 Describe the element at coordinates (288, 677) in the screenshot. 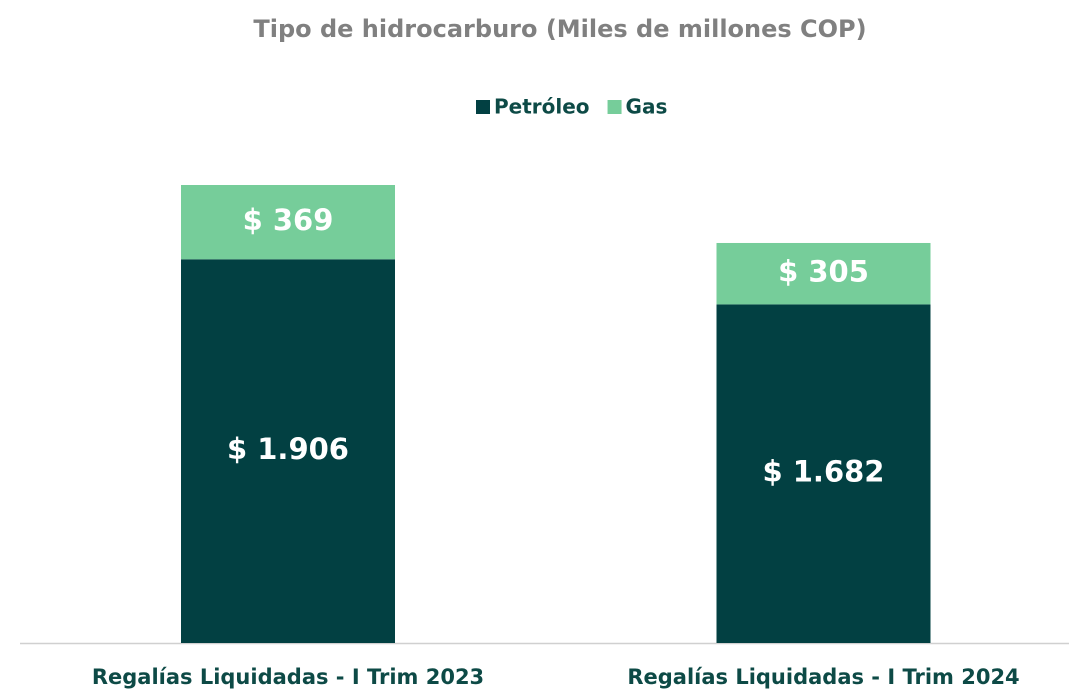

I see `x-tick-label: Regalías Liquidadas - I Trim 2023` at that location.